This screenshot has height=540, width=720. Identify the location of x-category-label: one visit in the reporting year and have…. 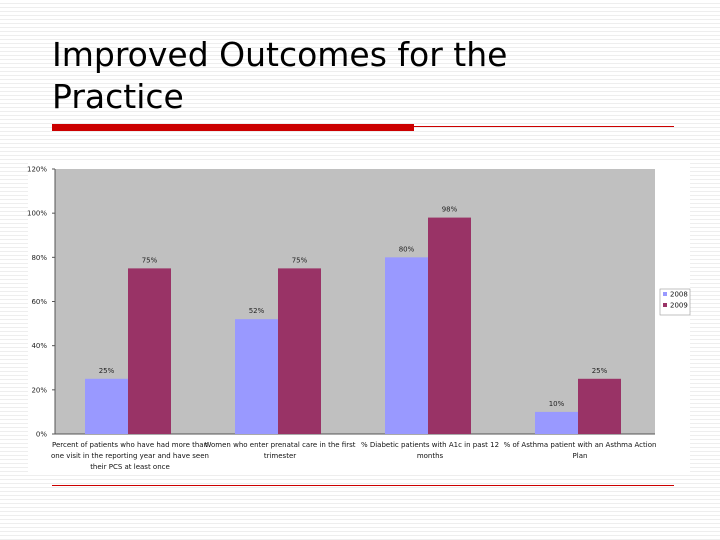
(130, 456).